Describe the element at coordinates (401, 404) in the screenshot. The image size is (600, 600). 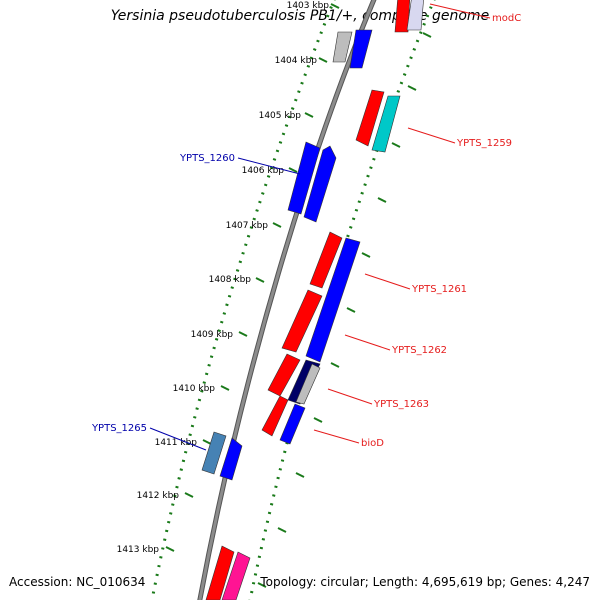
I see `gene-label: YPTS_1263` at that location.